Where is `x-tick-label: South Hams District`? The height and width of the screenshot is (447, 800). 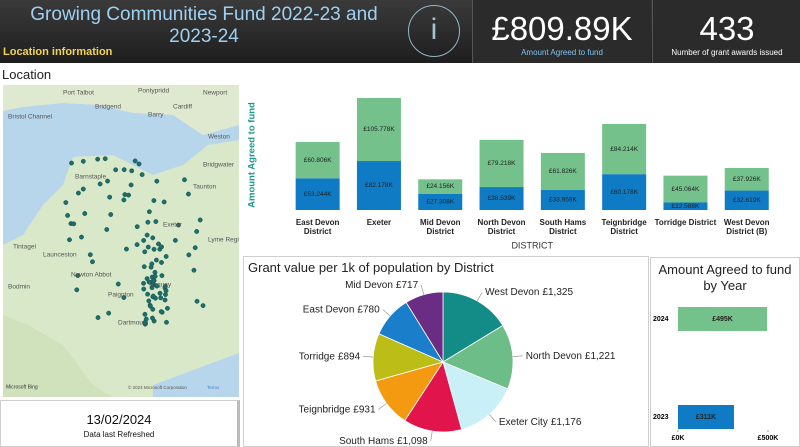
x-tick-label: South Hams District is located at coordinates (563, 227).